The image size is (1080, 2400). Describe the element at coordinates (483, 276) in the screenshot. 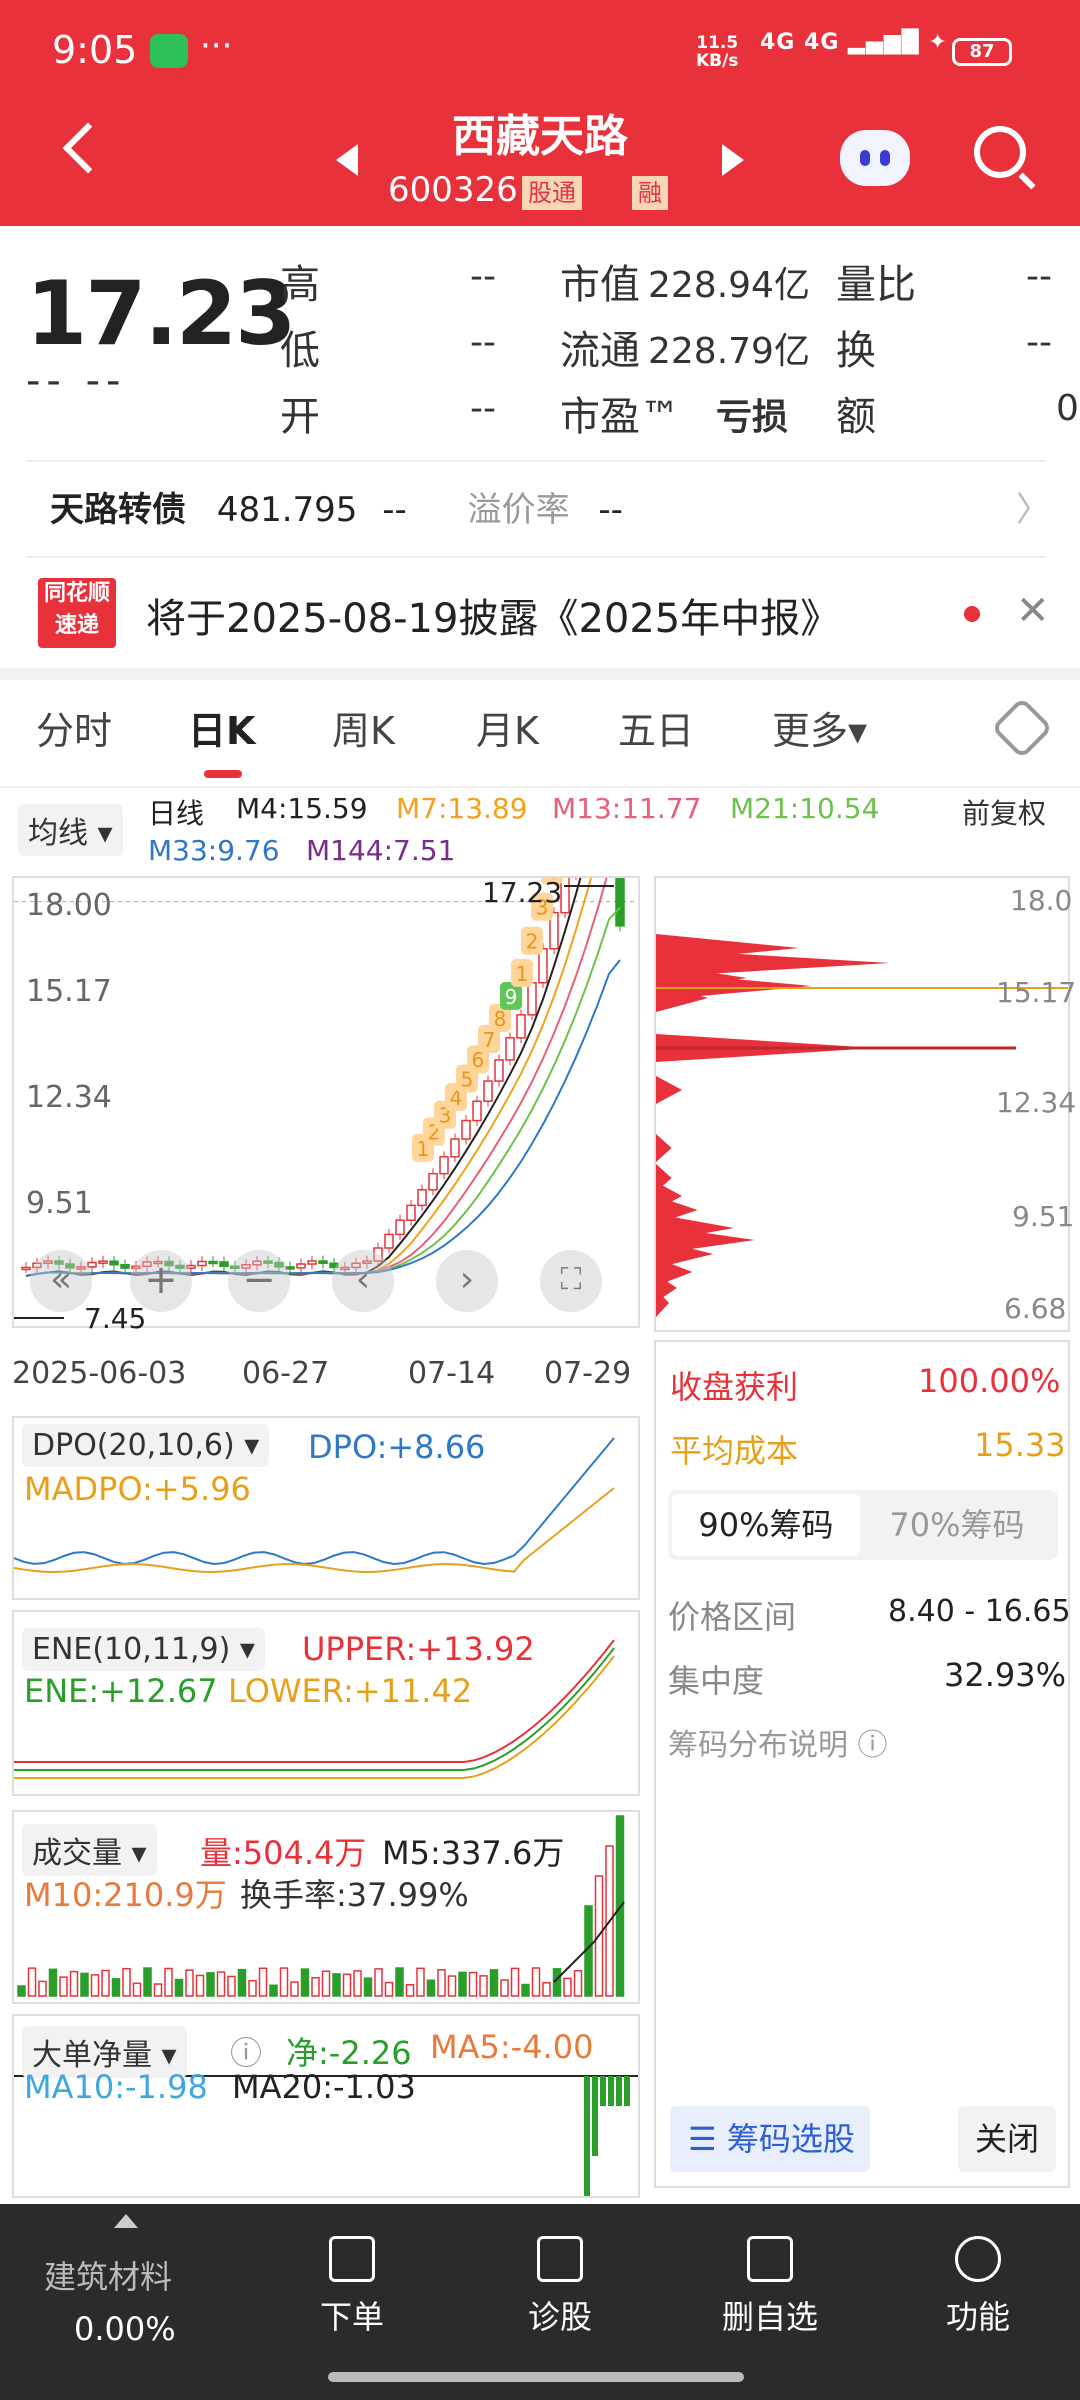

I see `high-value: --` at that location.